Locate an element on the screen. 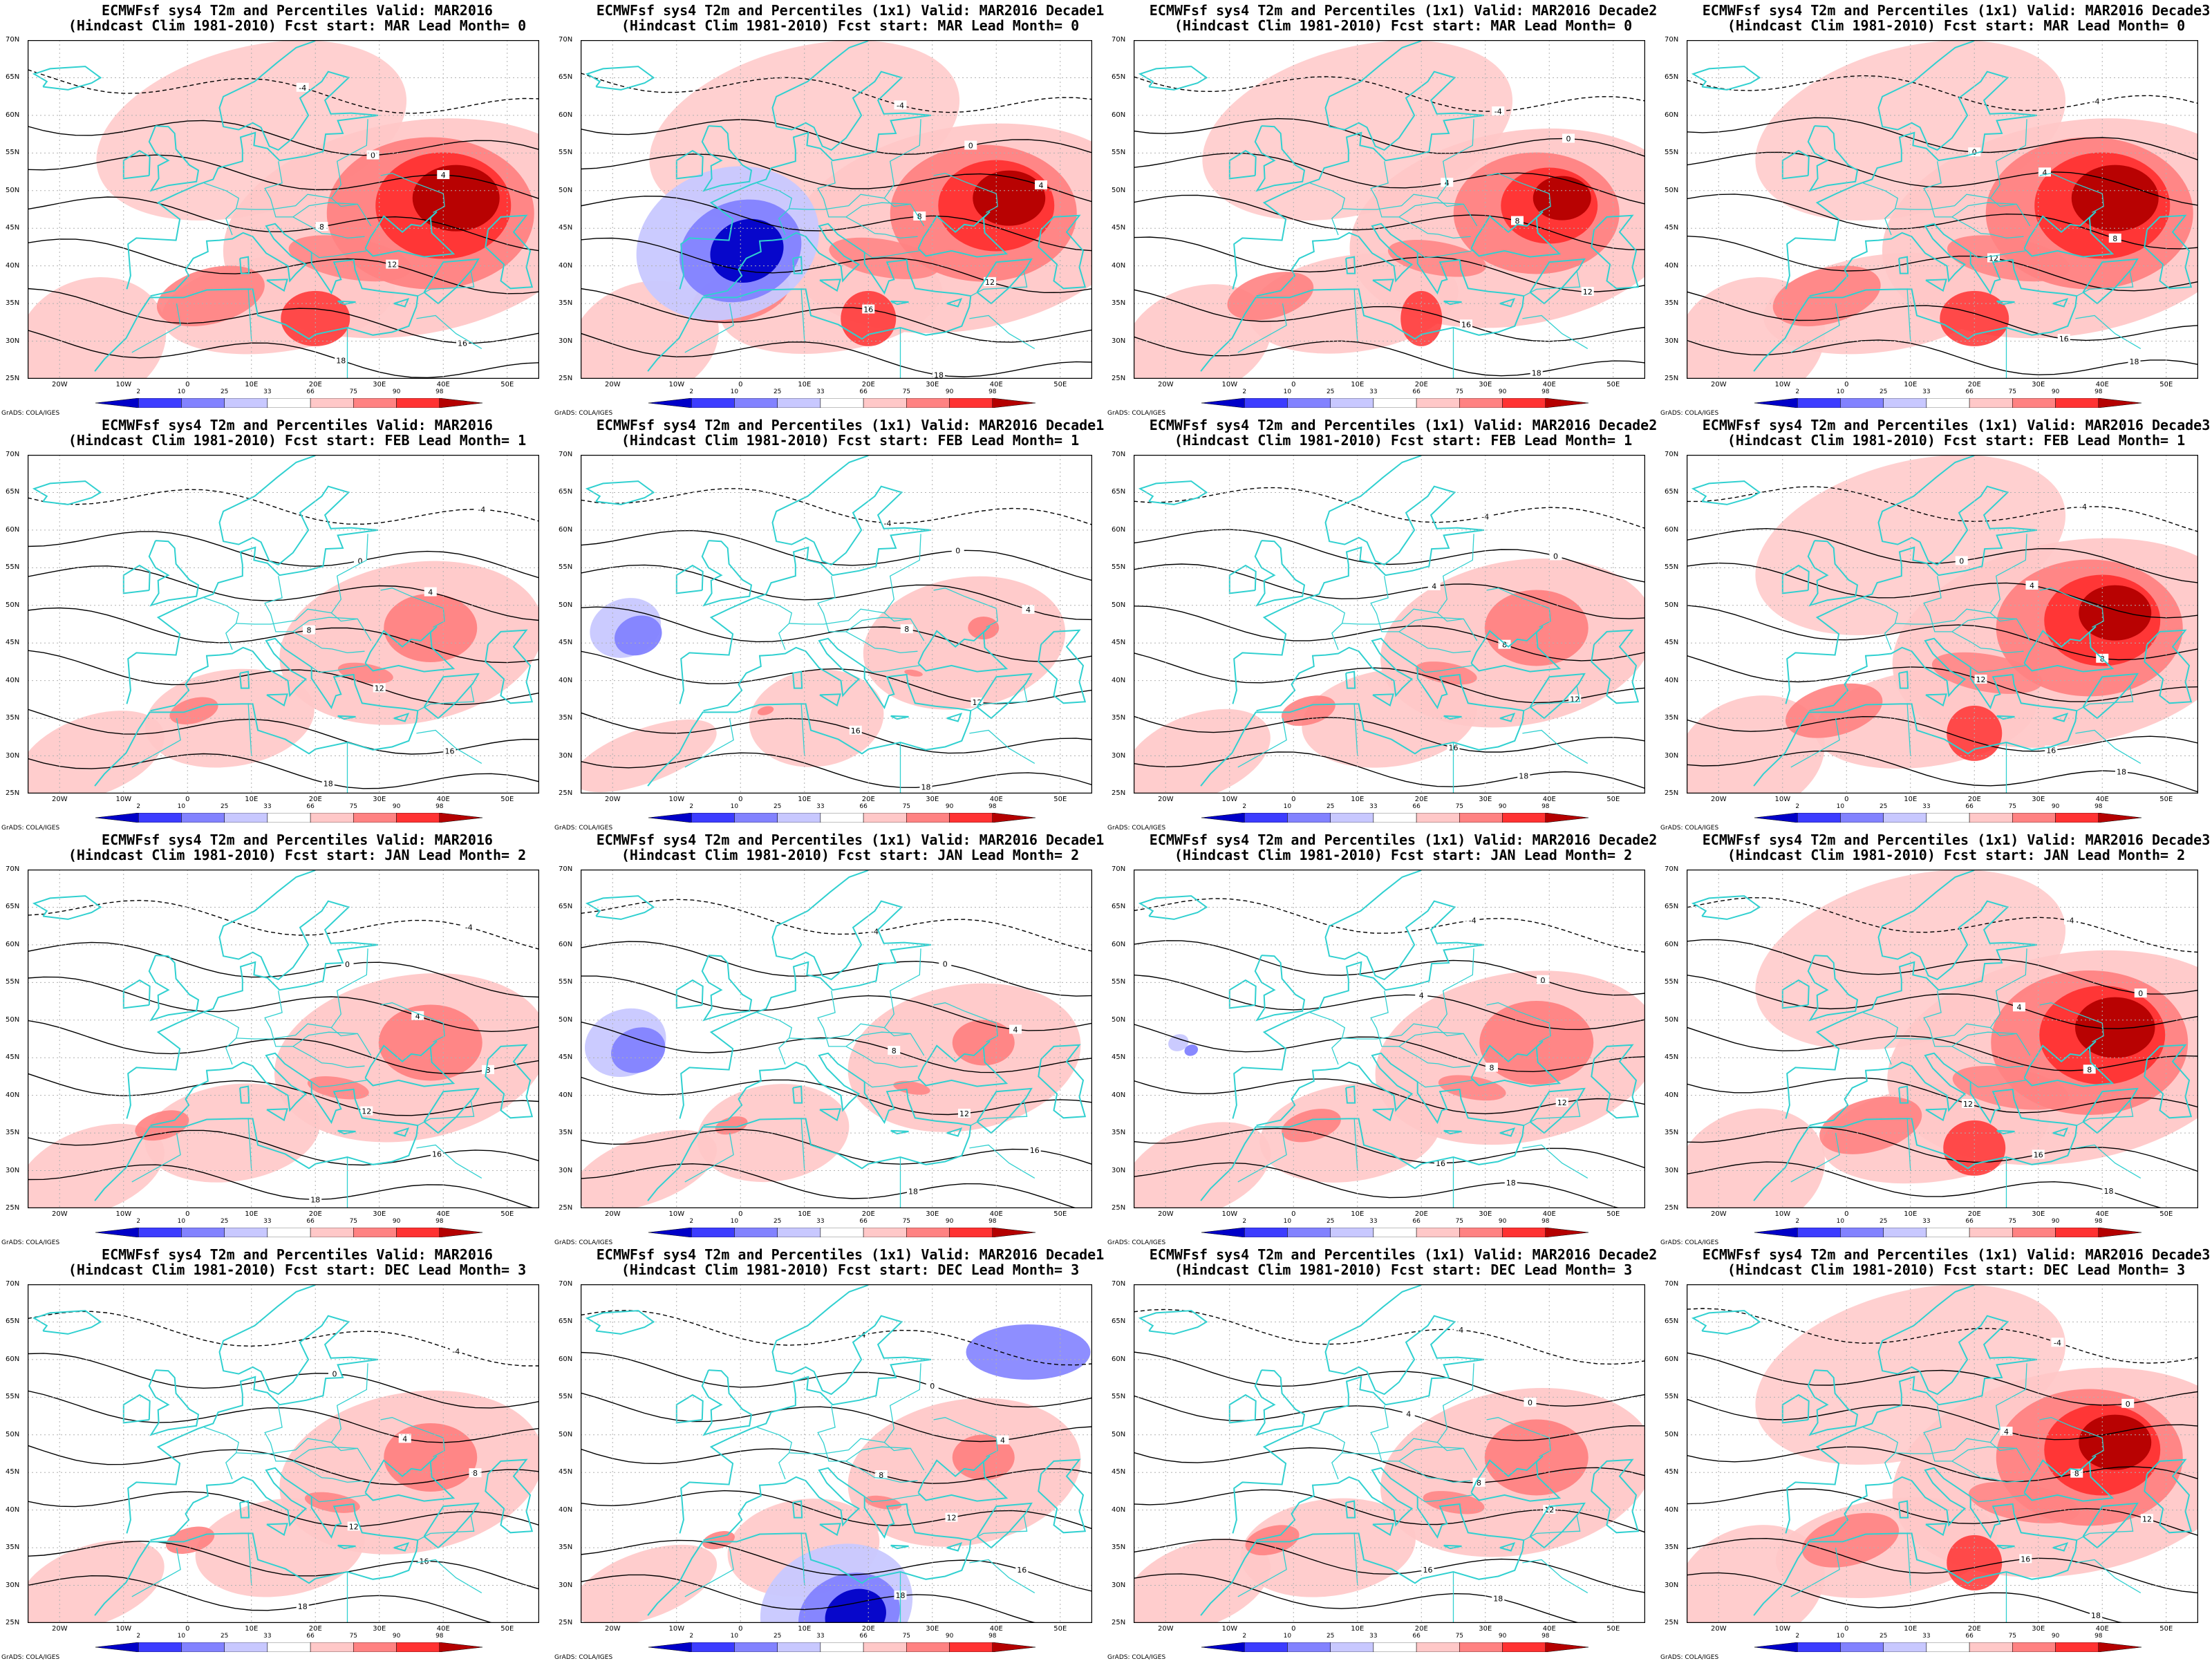 This screenshot has width=2212, height=1661. lon-label: 20E is located at coordinates (1421, 1214).